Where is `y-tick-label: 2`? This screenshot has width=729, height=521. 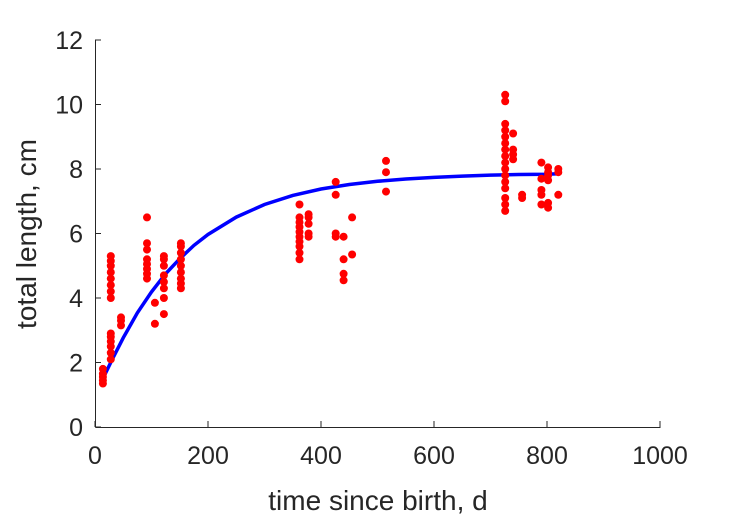
y-tick-label: 2 is located at coordinates (76, 364).